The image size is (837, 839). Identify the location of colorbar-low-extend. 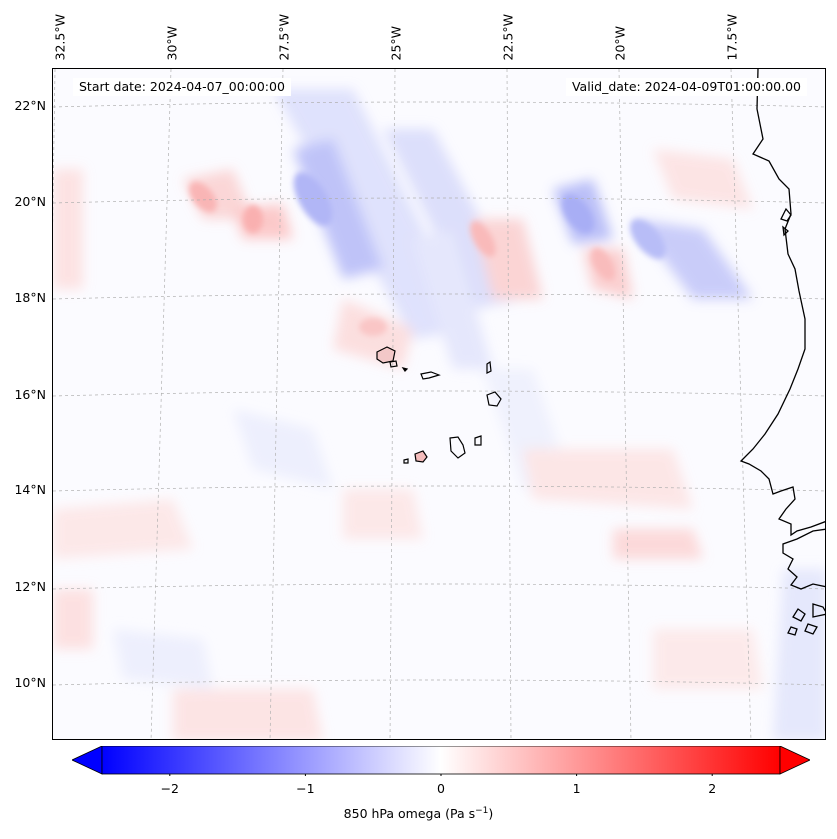
(87, 760).